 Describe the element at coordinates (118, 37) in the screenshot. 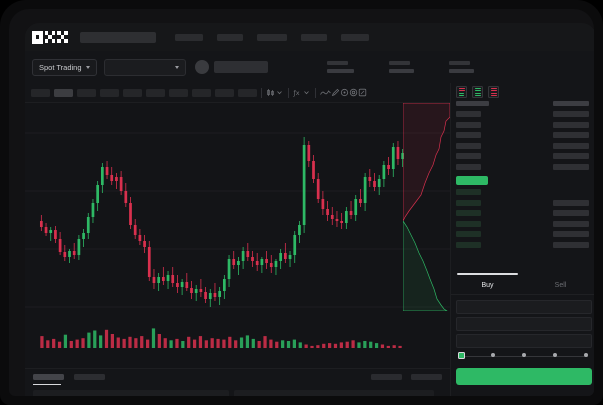

I see `search-input` at that location.